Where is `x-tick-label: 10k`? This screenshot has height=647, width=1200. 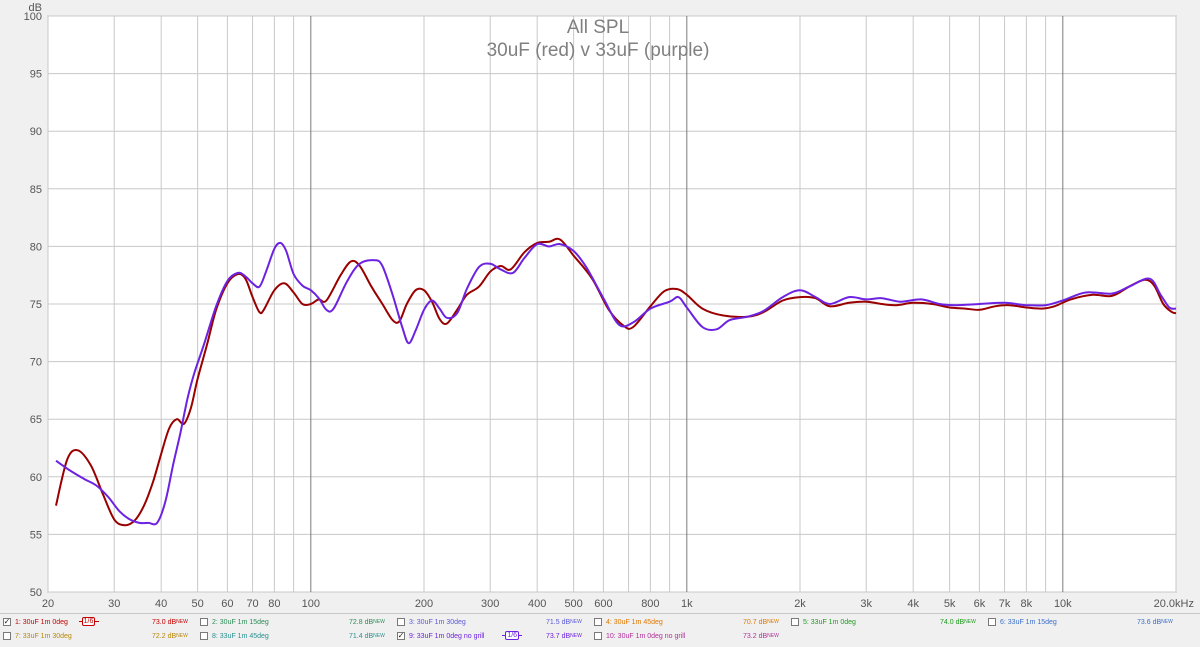 x-tick-label: 10k is located at coordinates (1063, 604).